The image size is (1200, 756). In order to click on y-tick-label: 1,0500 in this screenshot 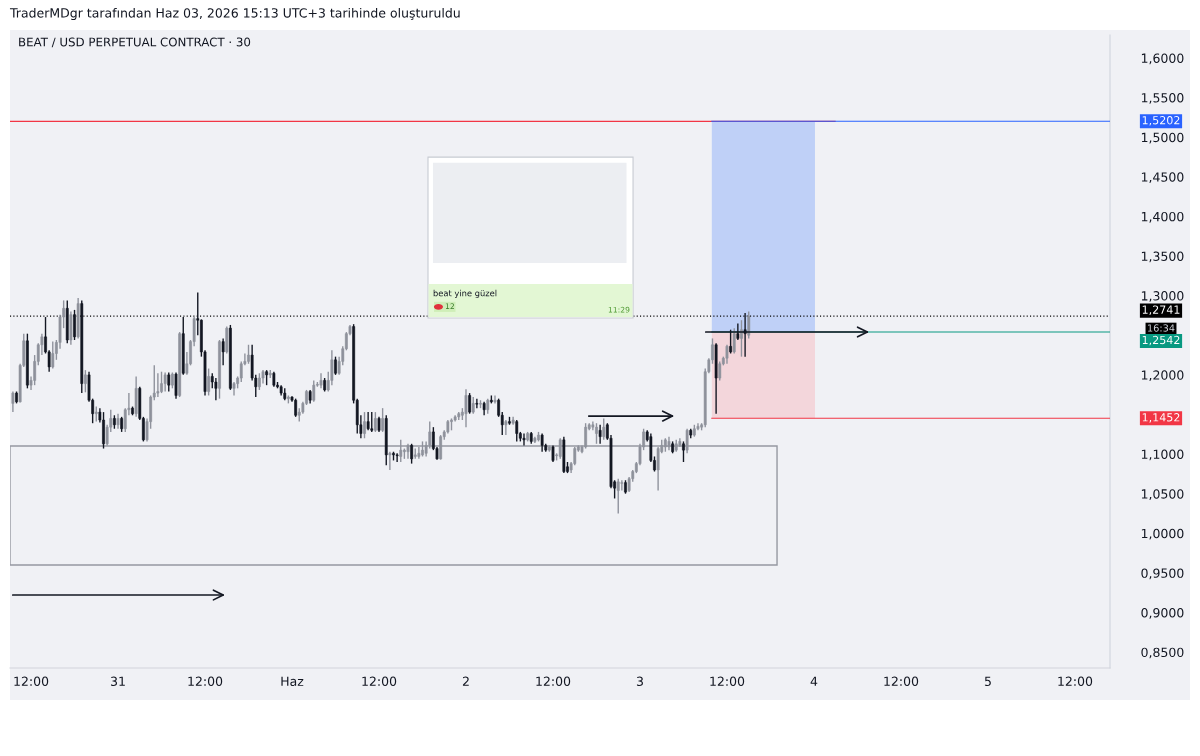, I will do `click(1162, 494)`.